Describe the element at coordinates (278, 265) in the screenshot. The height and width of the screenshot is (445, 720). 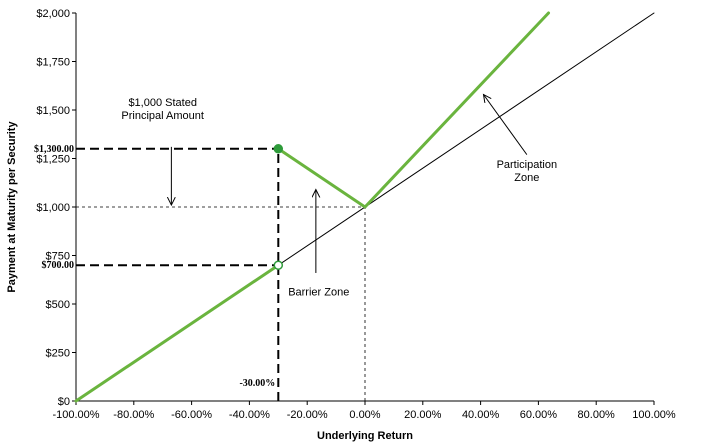
I see `open-marker` at that location.